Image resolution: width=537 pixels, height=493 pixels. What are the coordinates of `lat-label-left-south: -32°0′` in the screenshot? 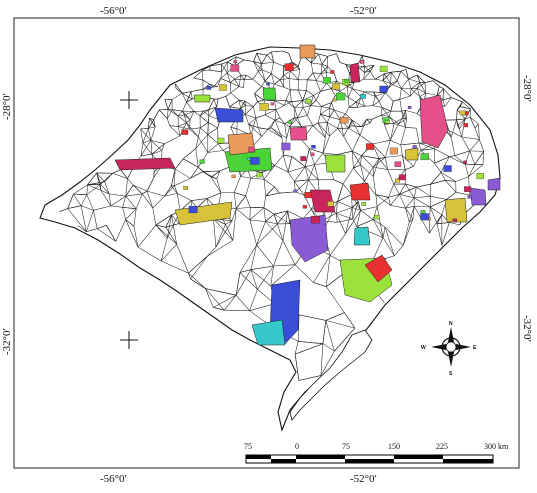 It's located at (7, 341).